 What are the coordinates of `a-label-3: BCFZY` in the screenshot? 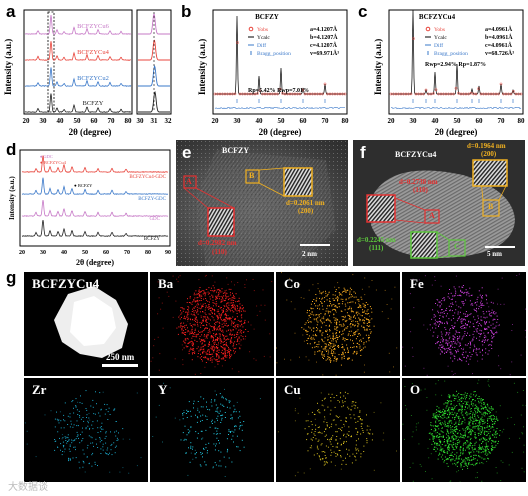 It's located at (93, 103).